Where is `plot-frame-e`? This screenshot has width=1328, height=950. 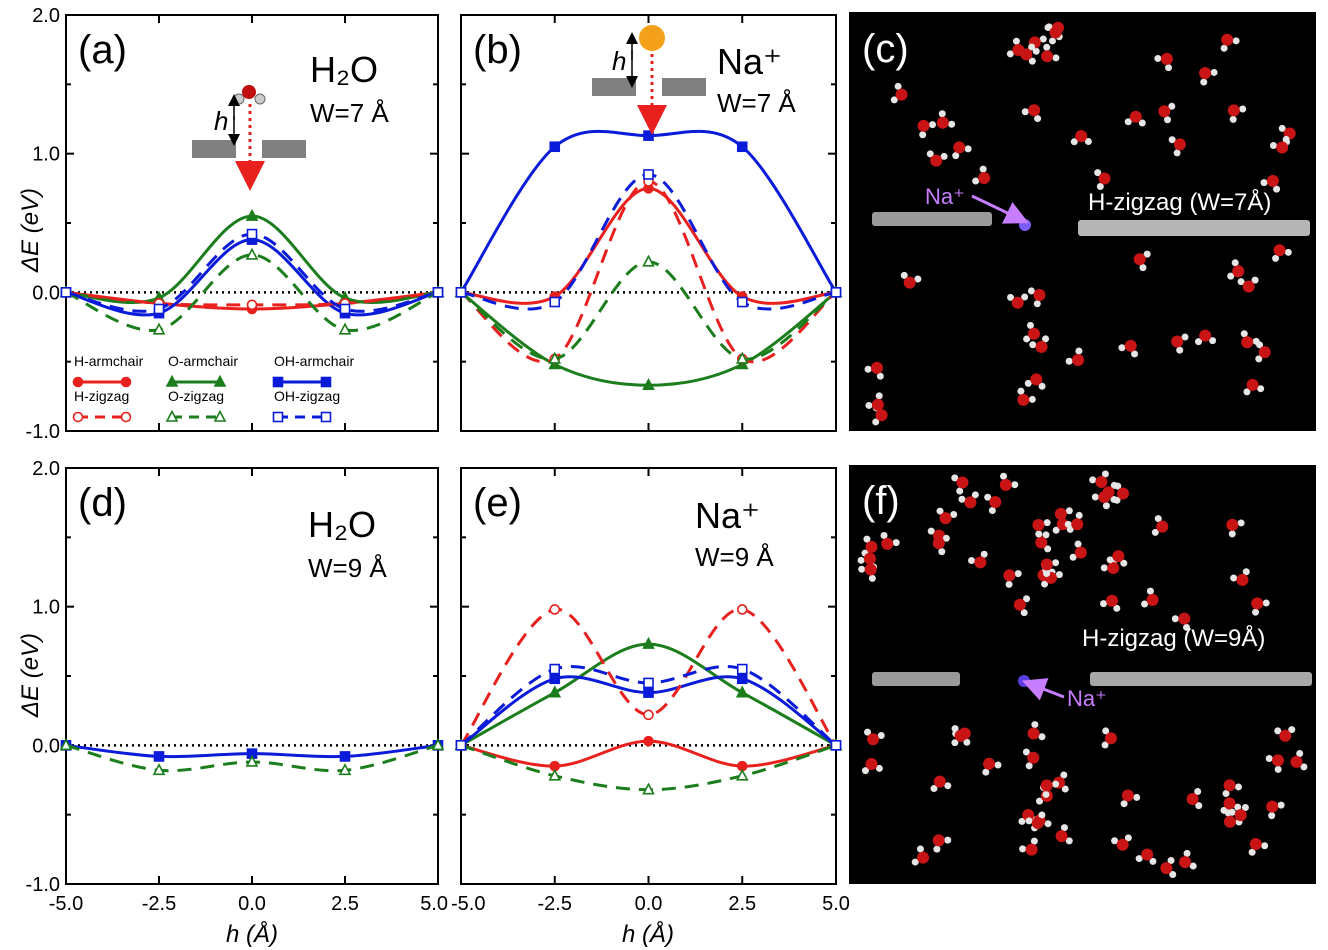 plot-frame-e is located at coordinates (648, 676).